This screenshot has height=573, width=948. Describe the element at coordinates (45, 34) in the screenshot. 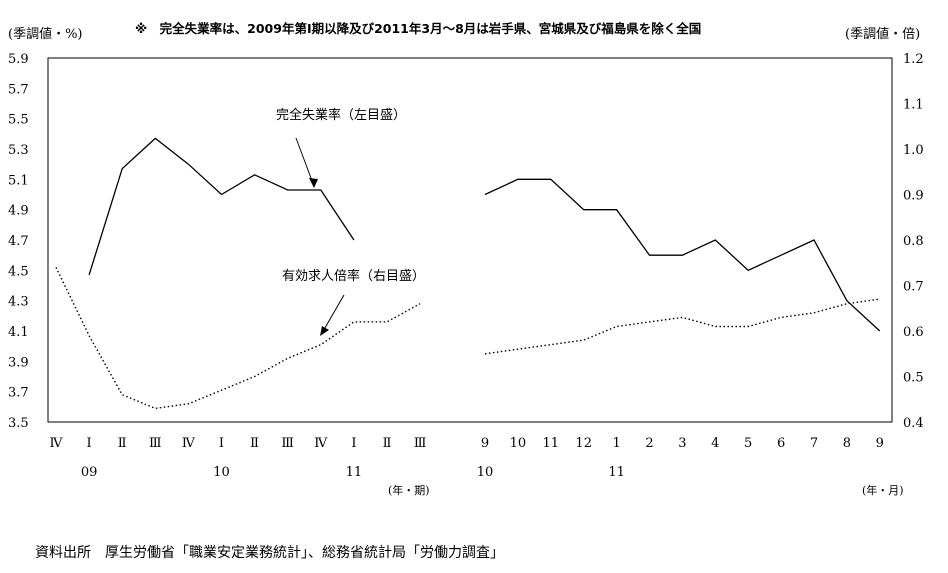

I see `left-axis-unit: (季調値・%)` at that location.